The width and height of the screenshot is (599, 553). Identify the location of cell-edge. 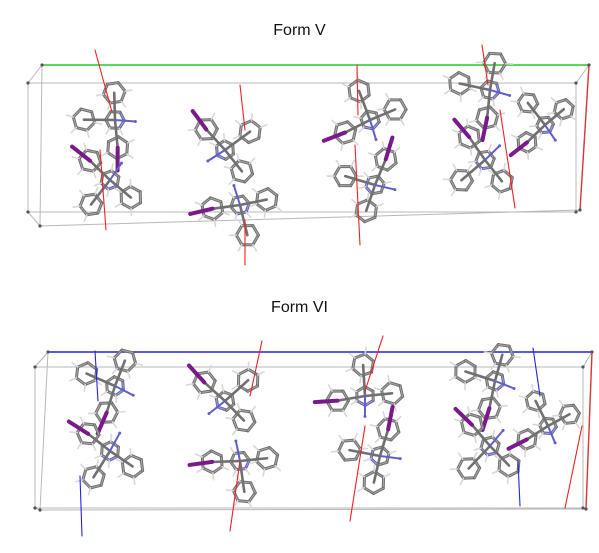
(587, 359).